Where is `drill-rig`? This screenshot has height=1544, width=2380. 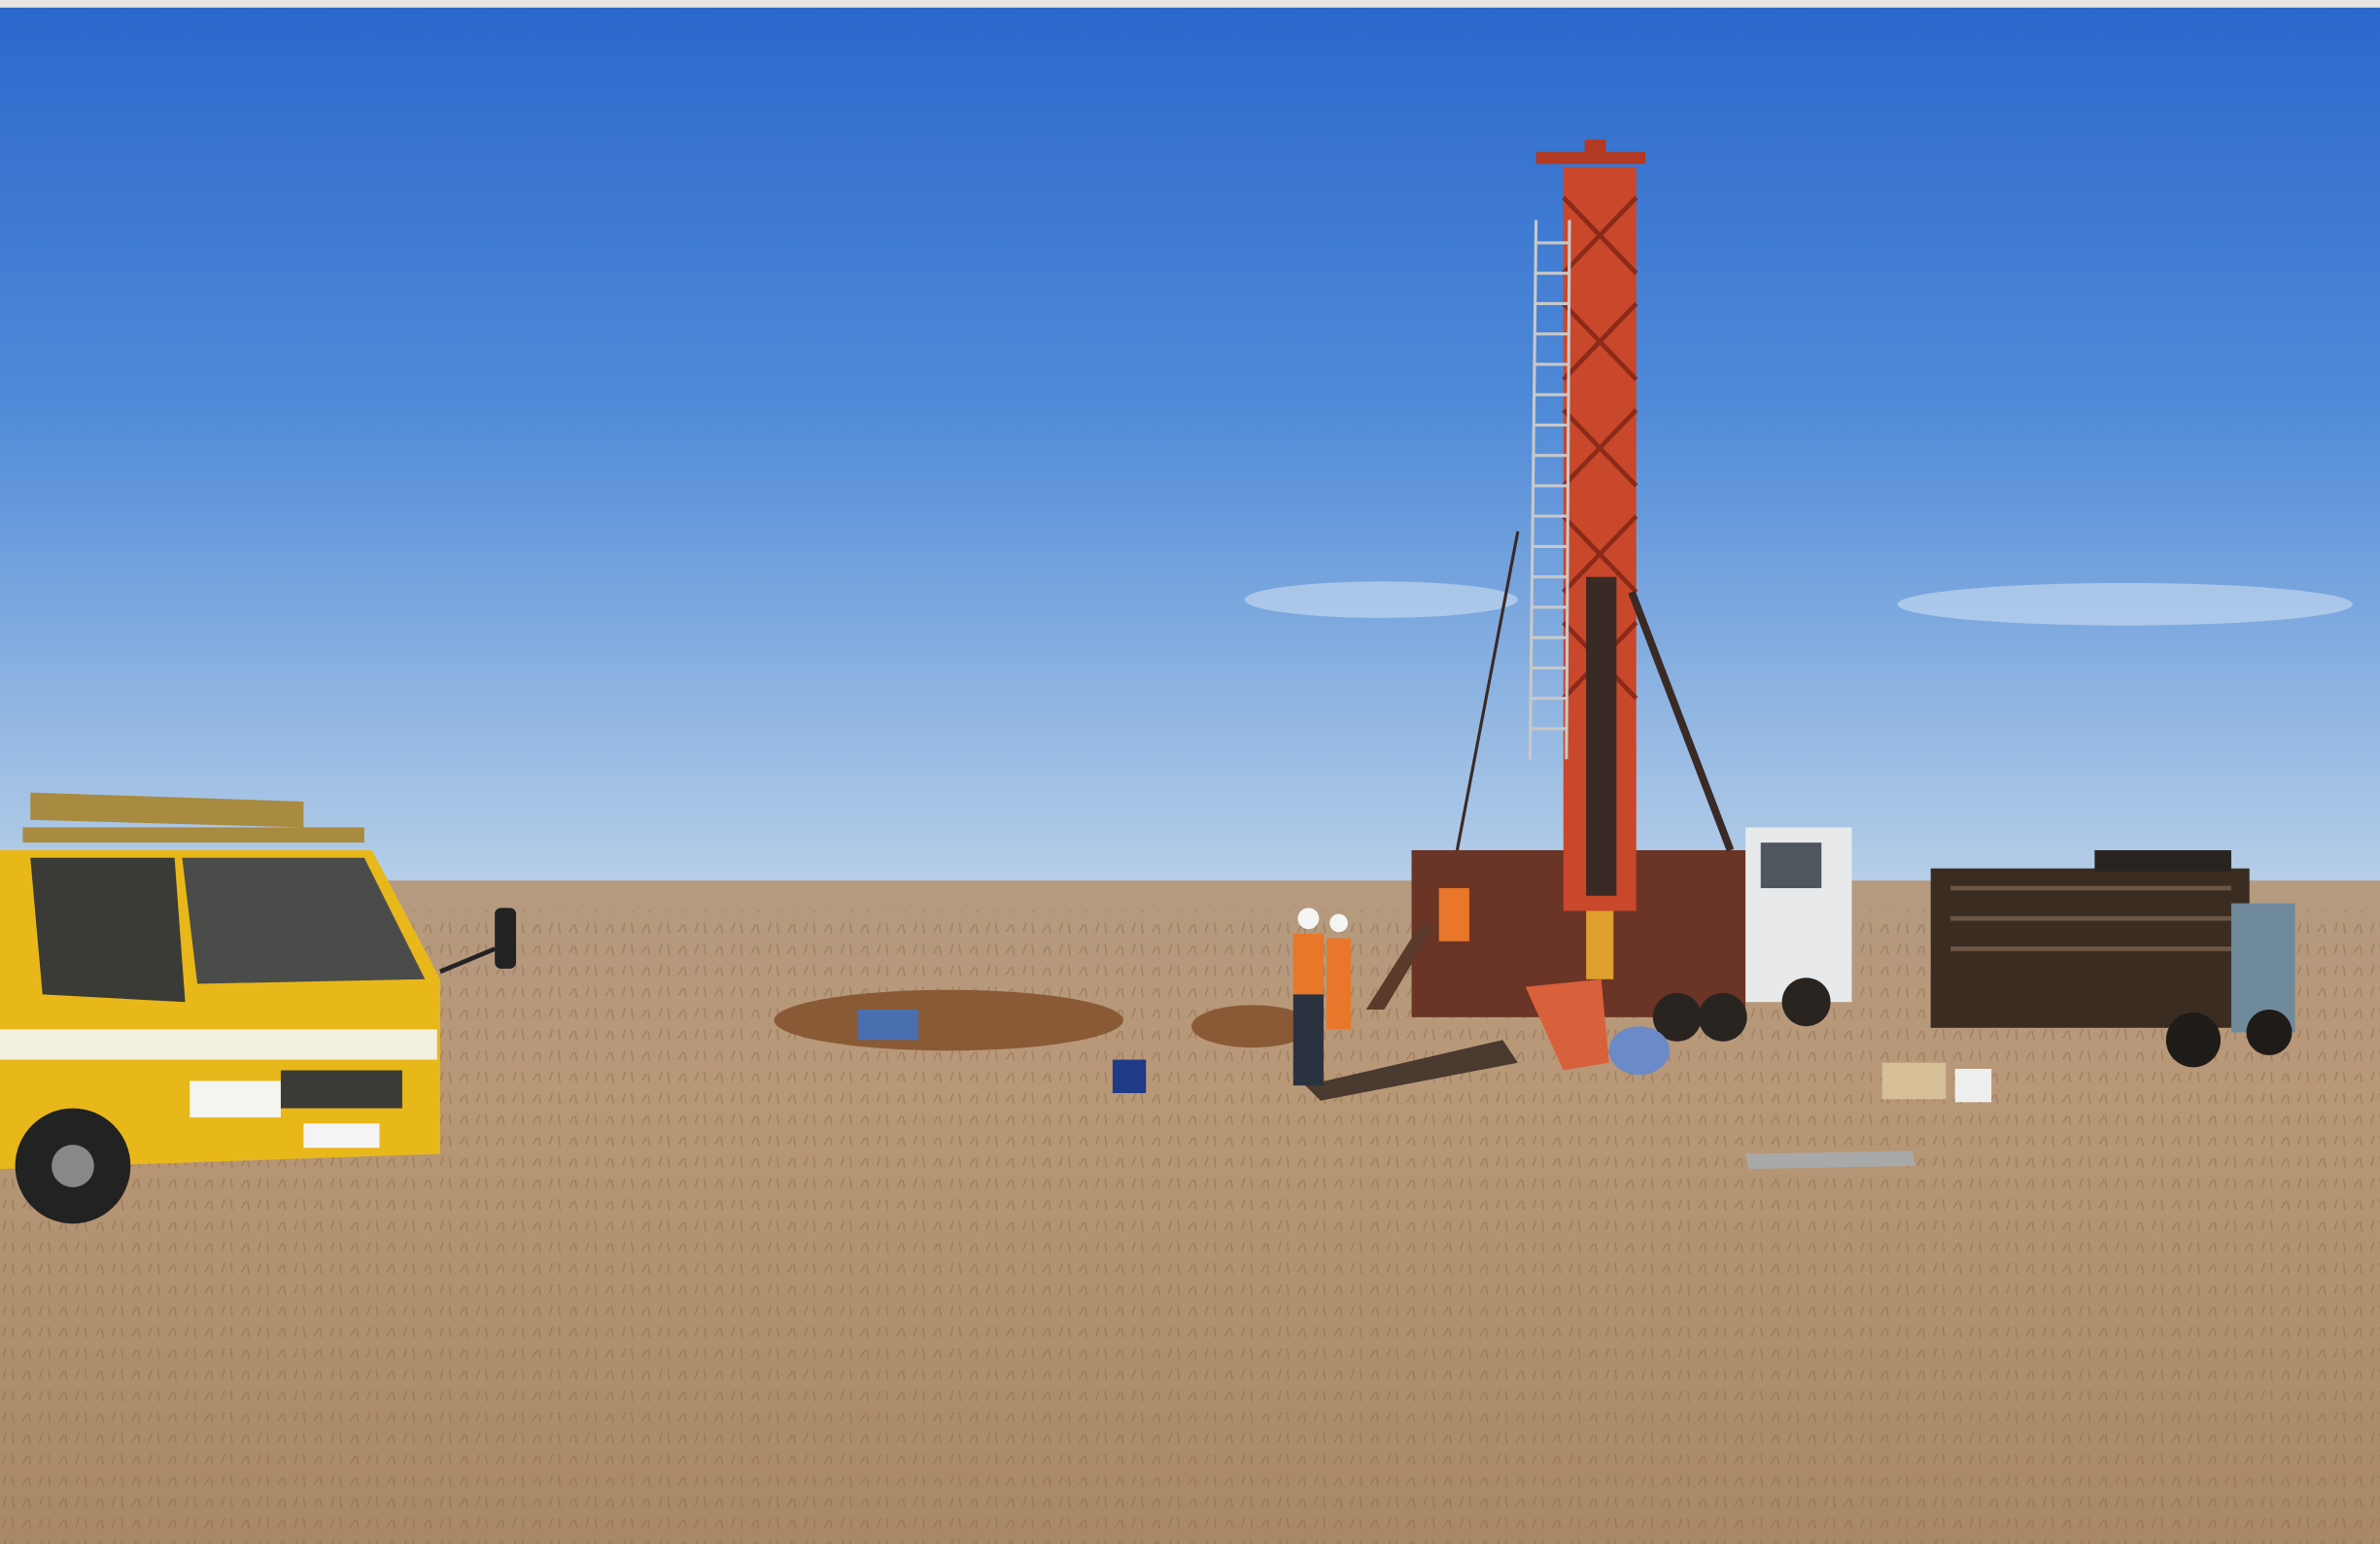 drill-rig is located at coordinates (1578, 620).